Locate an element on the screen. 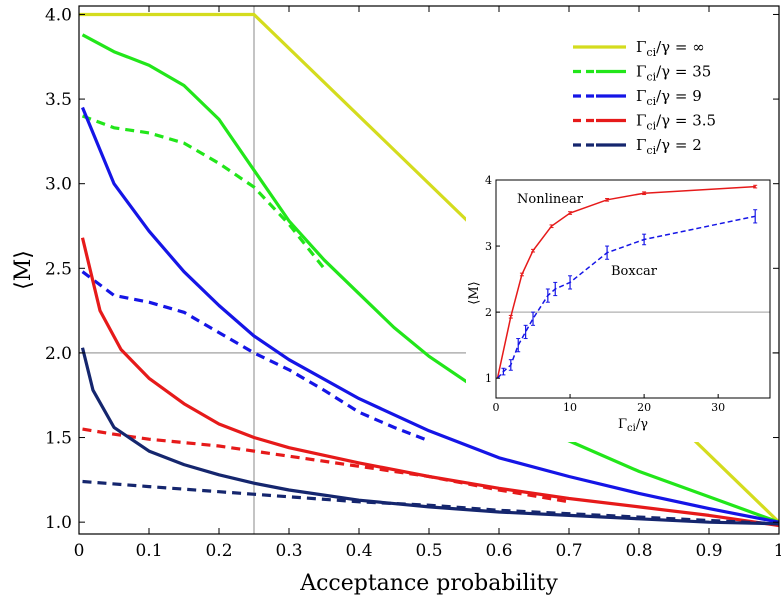 Image resolution: width=781 pixels, height=604 pixels. legend-label-4: Γci/γ = 2 is located at coordinates (669, 146).